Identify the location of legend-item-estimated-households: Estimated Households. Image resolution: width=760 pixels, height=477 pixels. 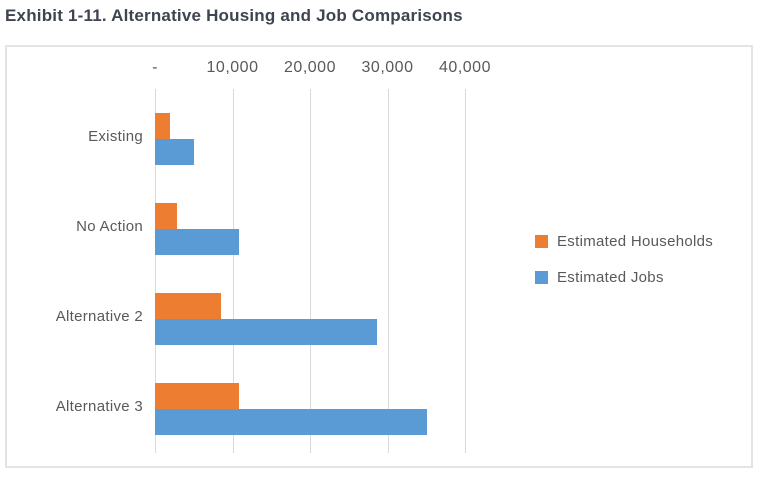
(624, 241).